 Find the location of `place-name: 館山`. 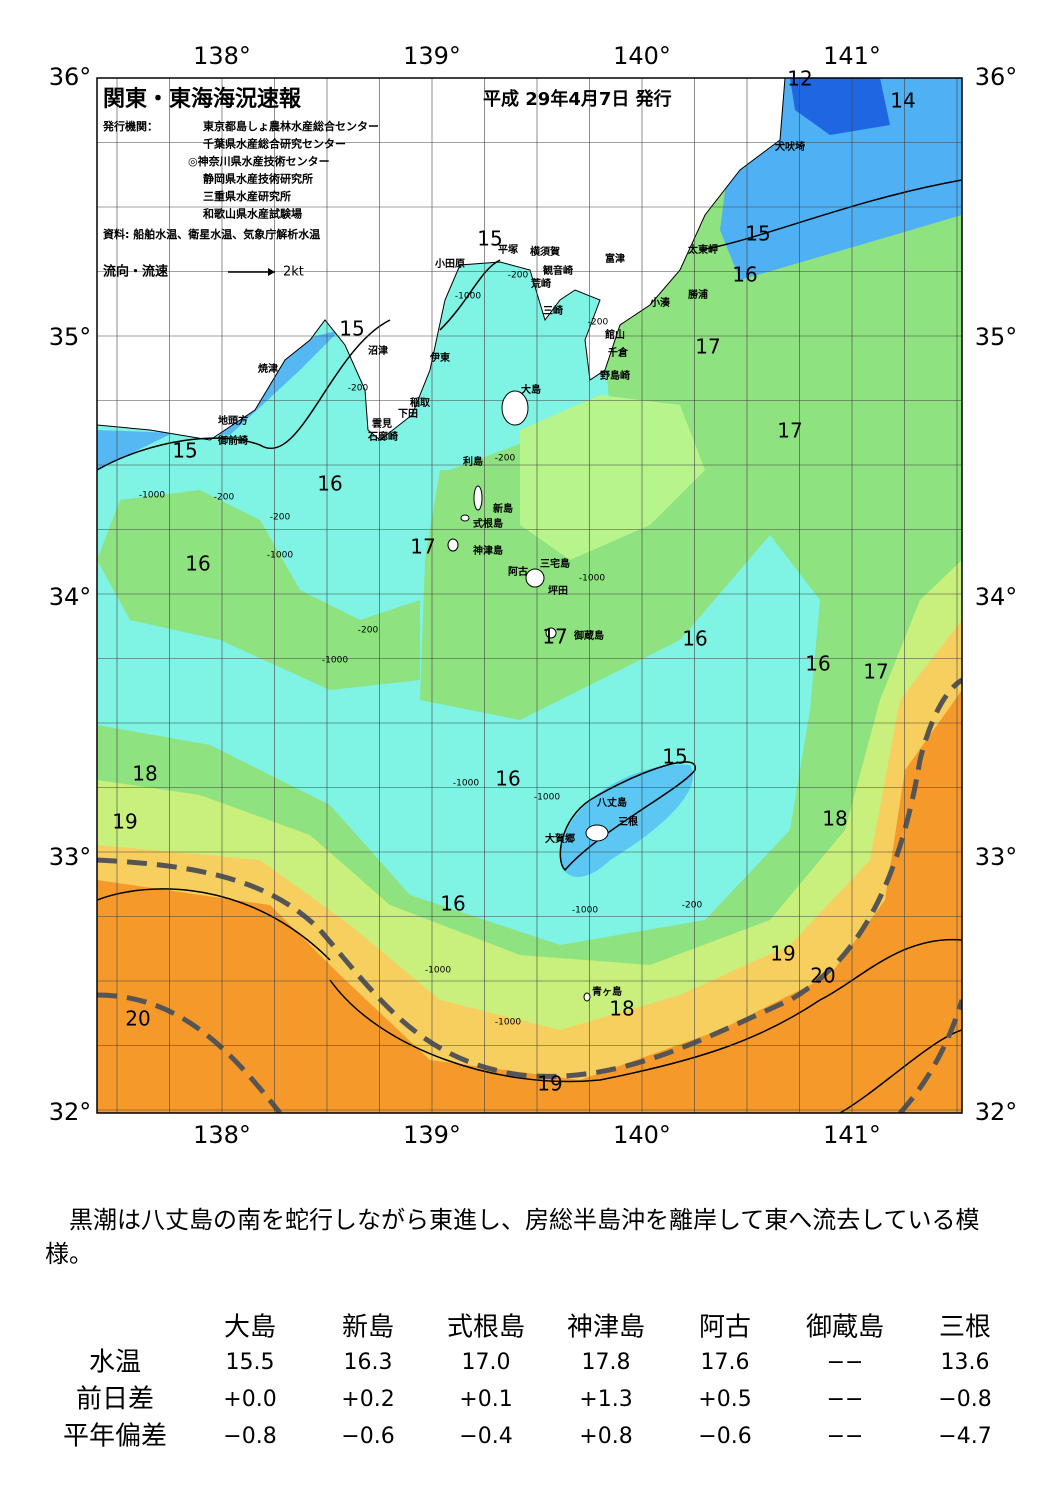

place-name: 館山 is located at coordinates (614, 334).